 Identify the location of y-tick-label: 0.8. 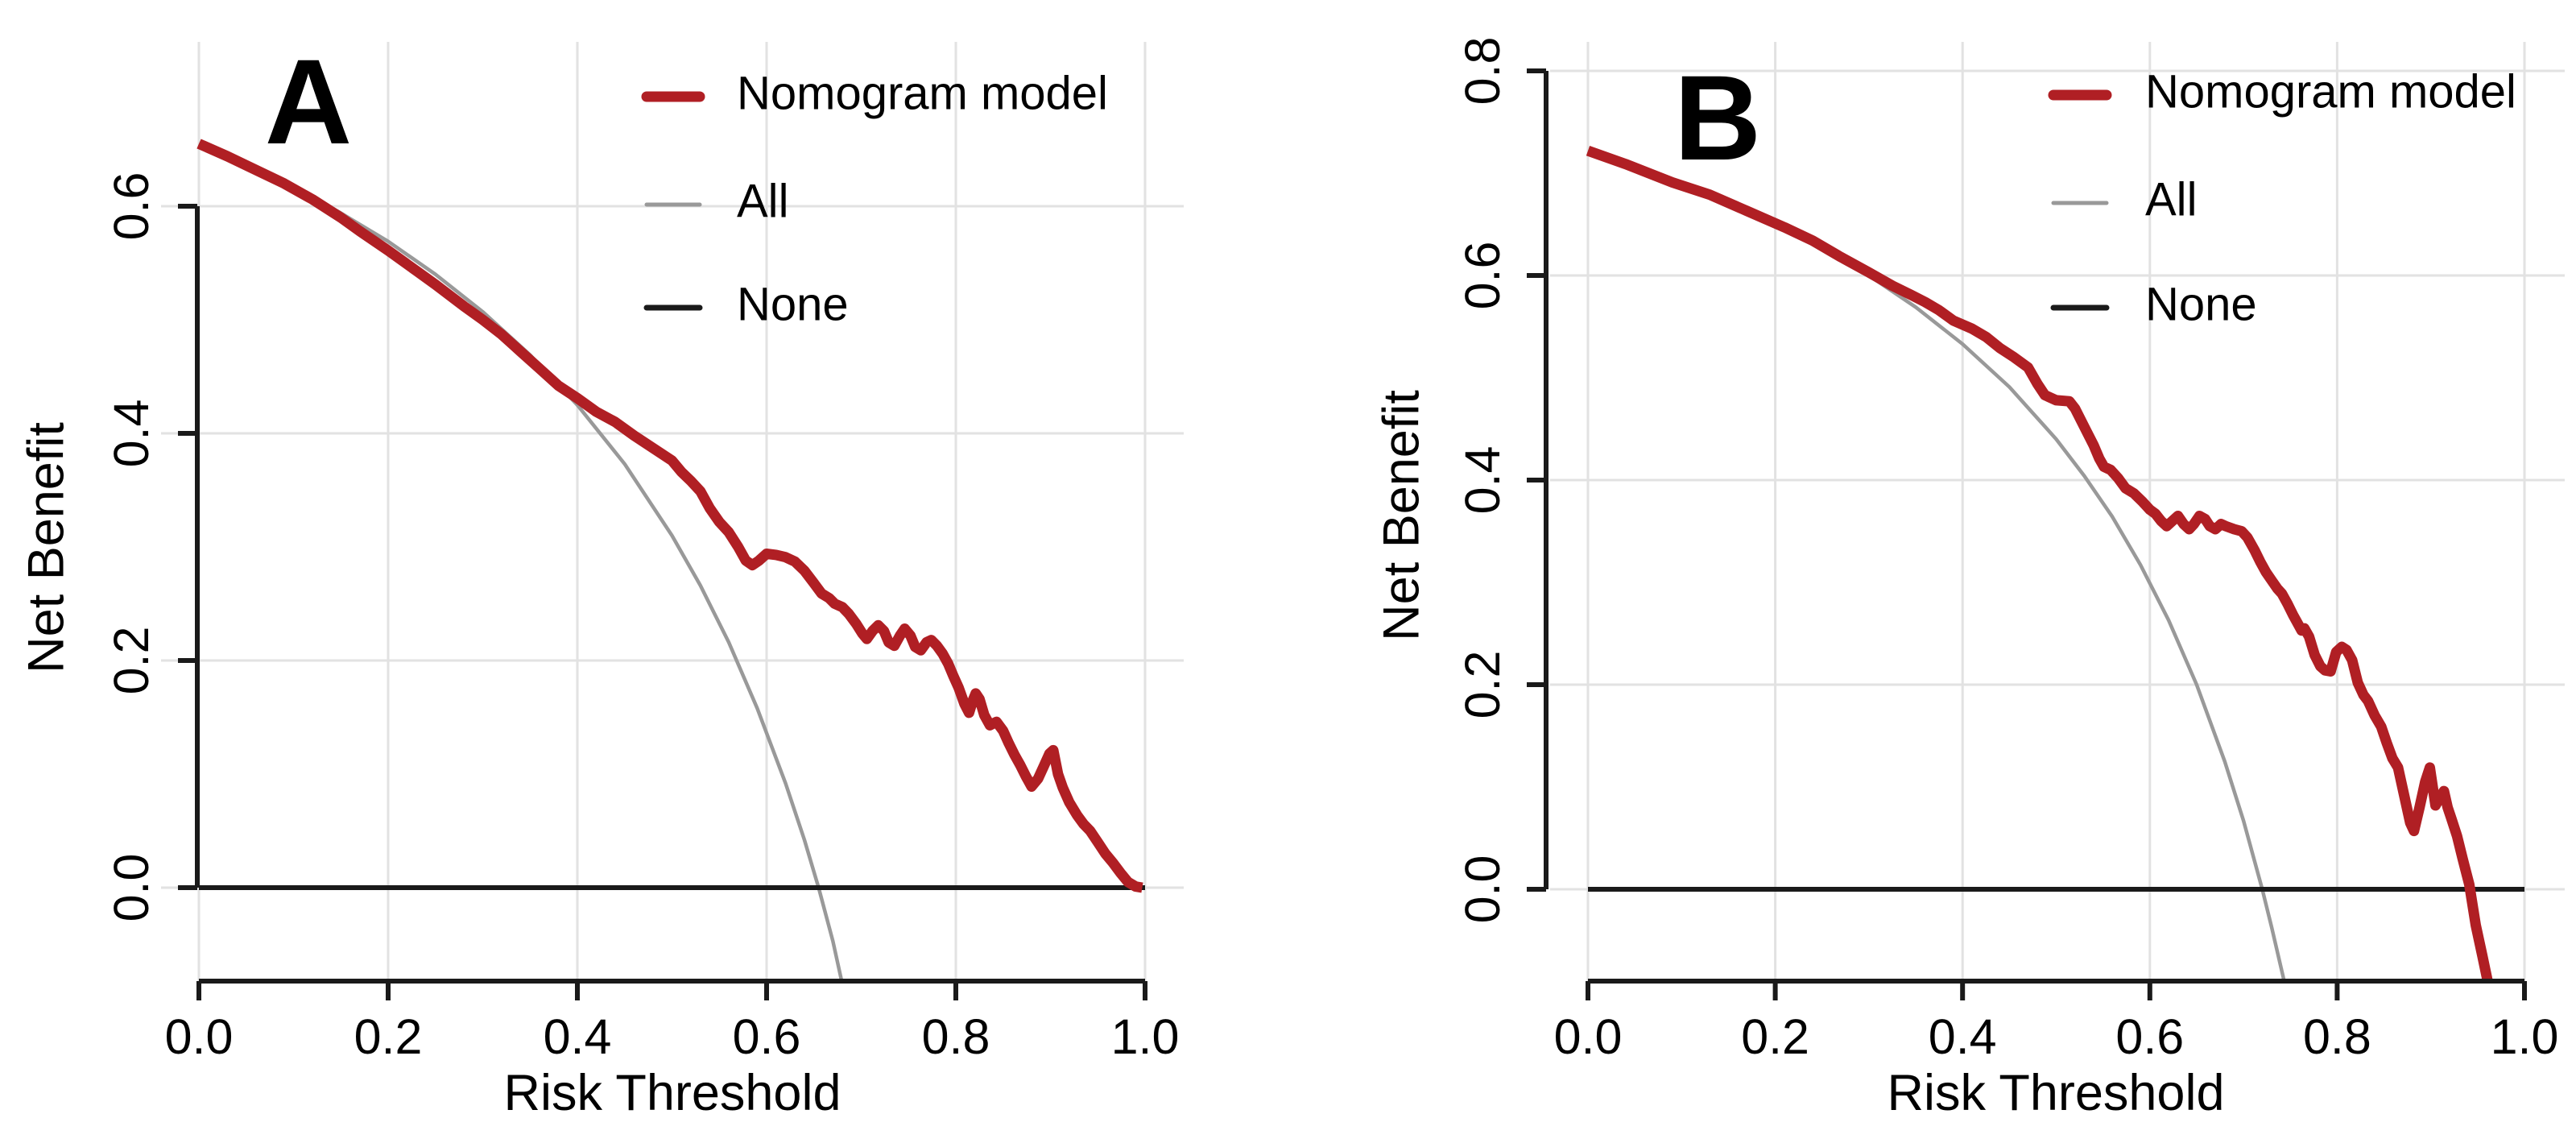
(1482, 71).